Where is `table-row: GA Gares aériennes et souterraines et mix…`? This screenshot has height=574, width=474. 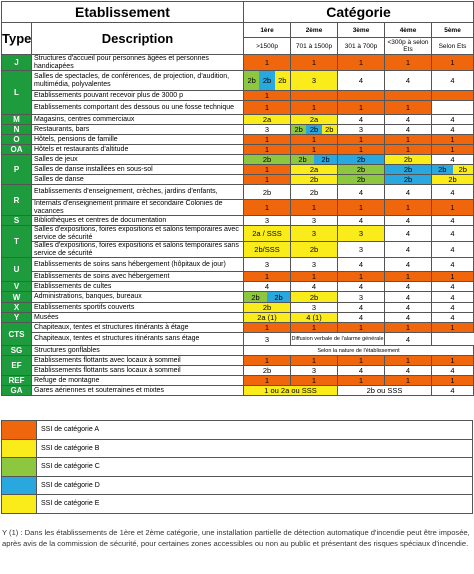 table-row: GA Gares aériennes et souterraines et mix… is located at coordinates (237, 390).